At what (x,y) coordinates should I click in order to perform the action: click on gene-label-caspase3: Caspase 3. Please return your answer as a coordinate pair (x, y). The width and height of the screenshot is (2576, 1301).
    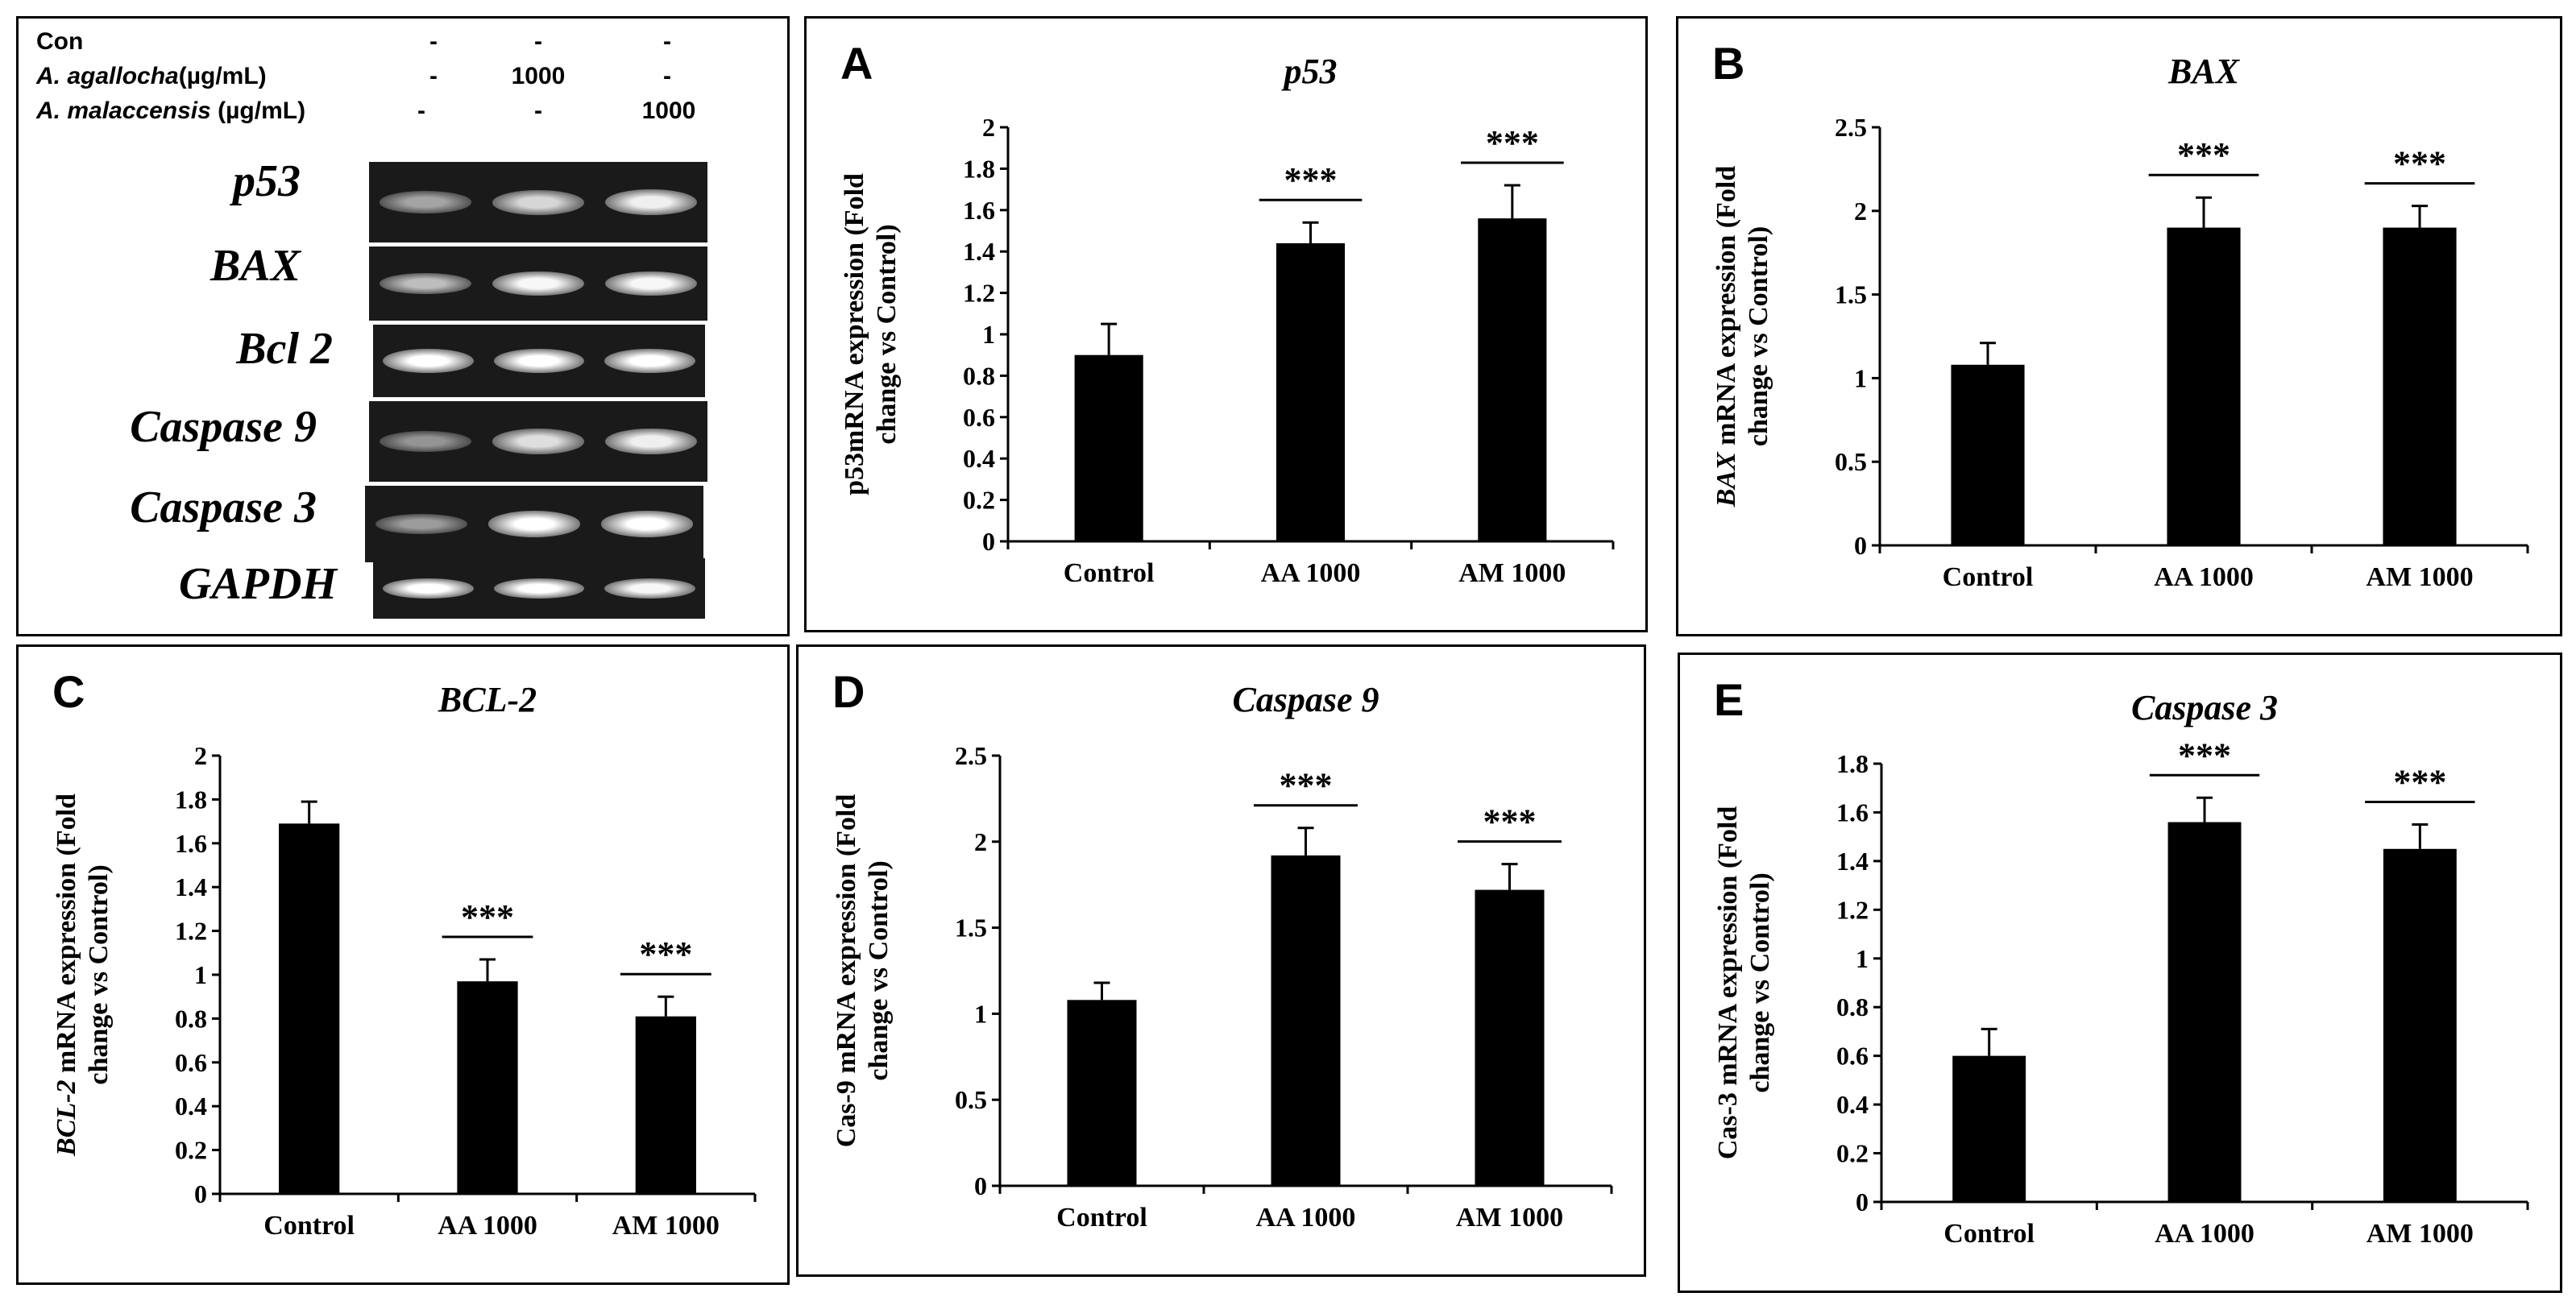
    Looking at the image, I should click on (223, 507).